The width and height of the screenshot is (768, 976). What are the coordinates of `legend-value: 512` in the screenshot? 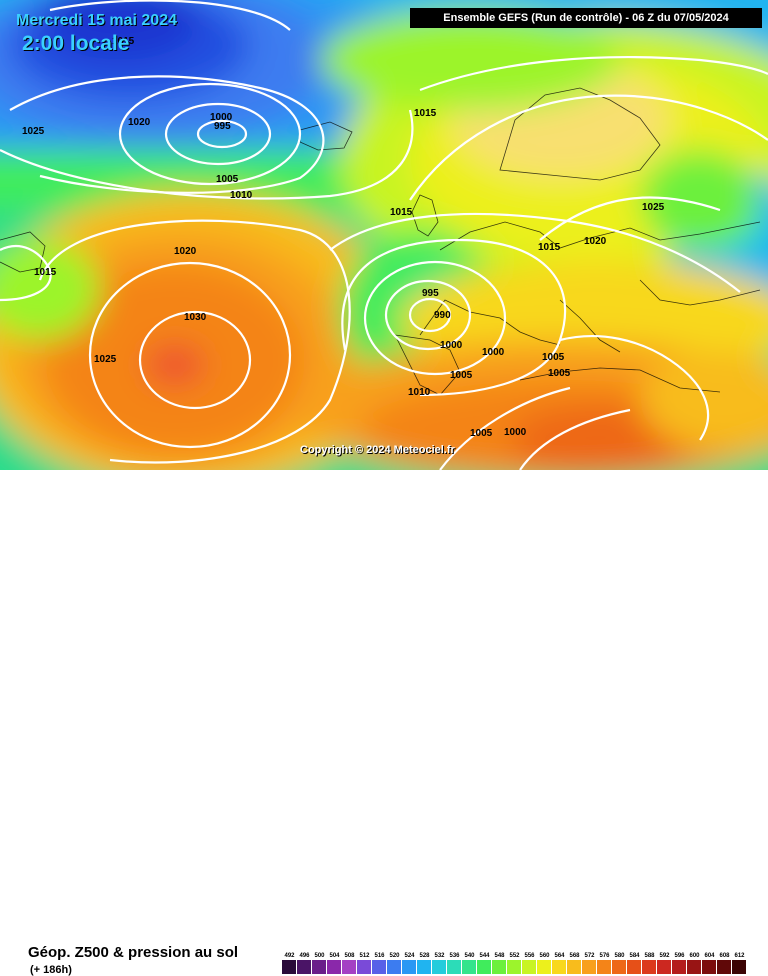 It's located at (364, 956).